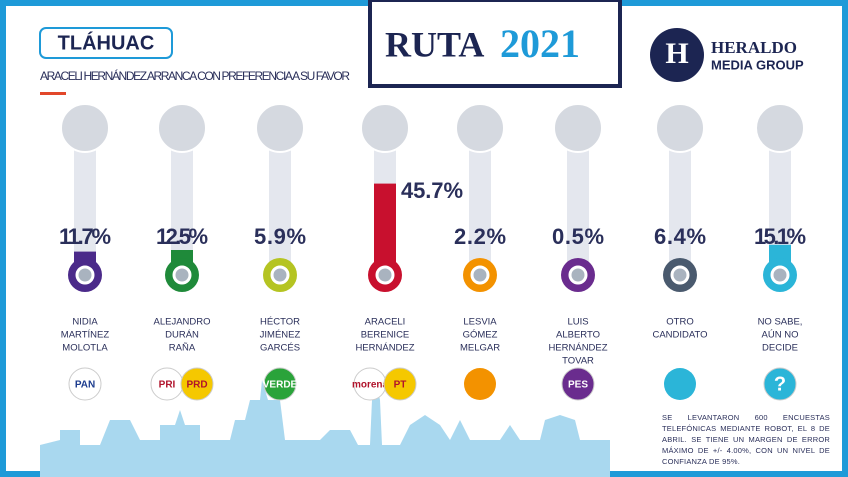 The width and height of the screenshot is (848, 477). What do you see at coordinates (578, 361) in the screenshot?
I see `candidate-name: TOVAR` at bounding box center [578, 361].